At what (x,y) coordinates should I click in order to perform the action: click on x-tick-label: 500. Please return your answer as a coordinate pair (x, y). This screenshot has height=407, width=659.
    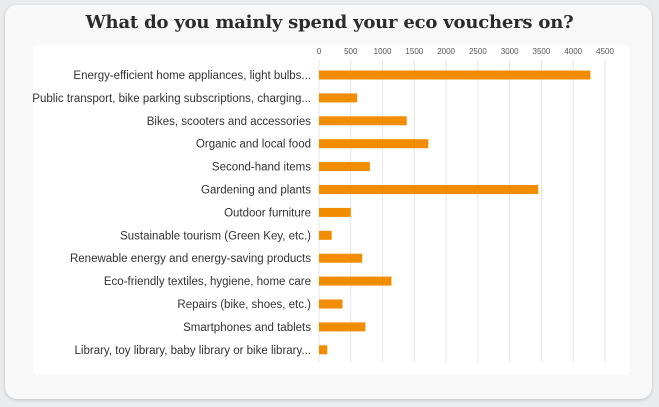
    Looking at the image, I should click on (351, 51).